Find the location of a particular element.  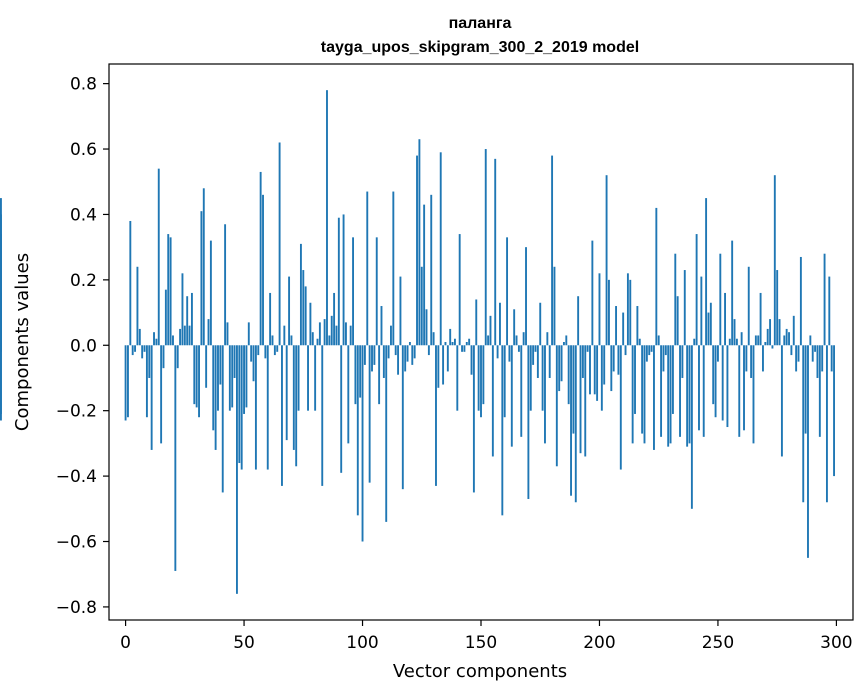

y-tick-label: −0.2 is located at coordinates (76, 412).